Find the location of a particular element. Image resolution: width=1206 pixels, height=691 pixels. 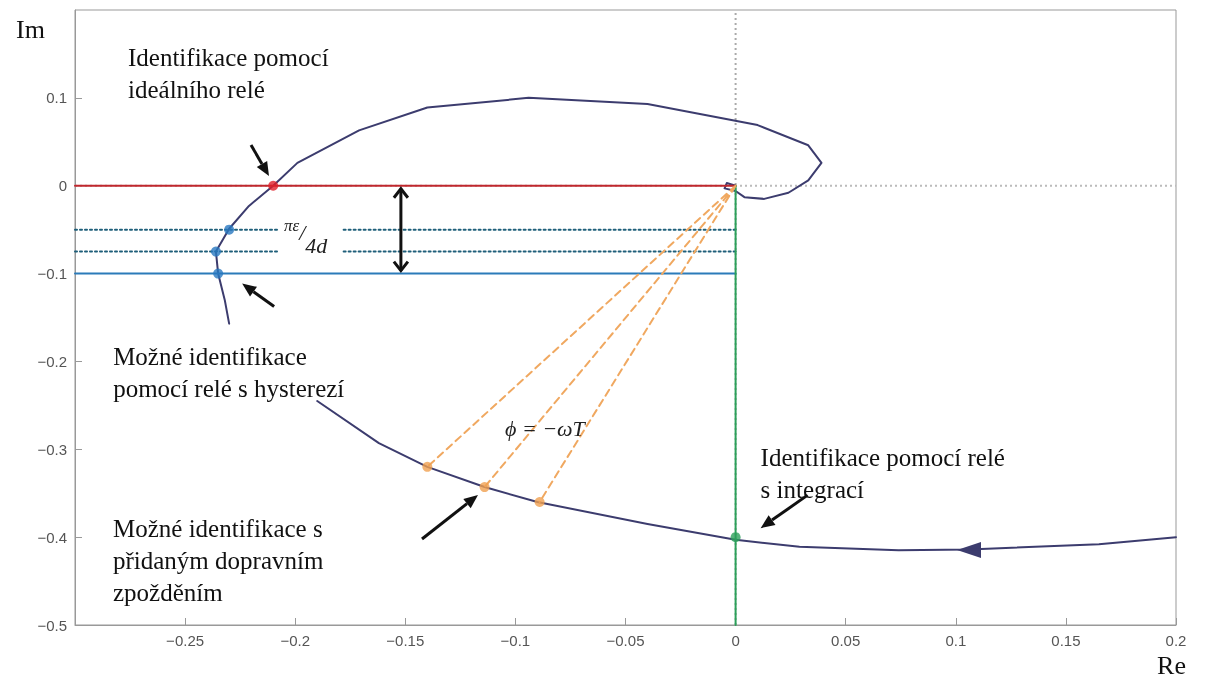

x-tick-label: −0.05 is located at coordinates (625, 640).